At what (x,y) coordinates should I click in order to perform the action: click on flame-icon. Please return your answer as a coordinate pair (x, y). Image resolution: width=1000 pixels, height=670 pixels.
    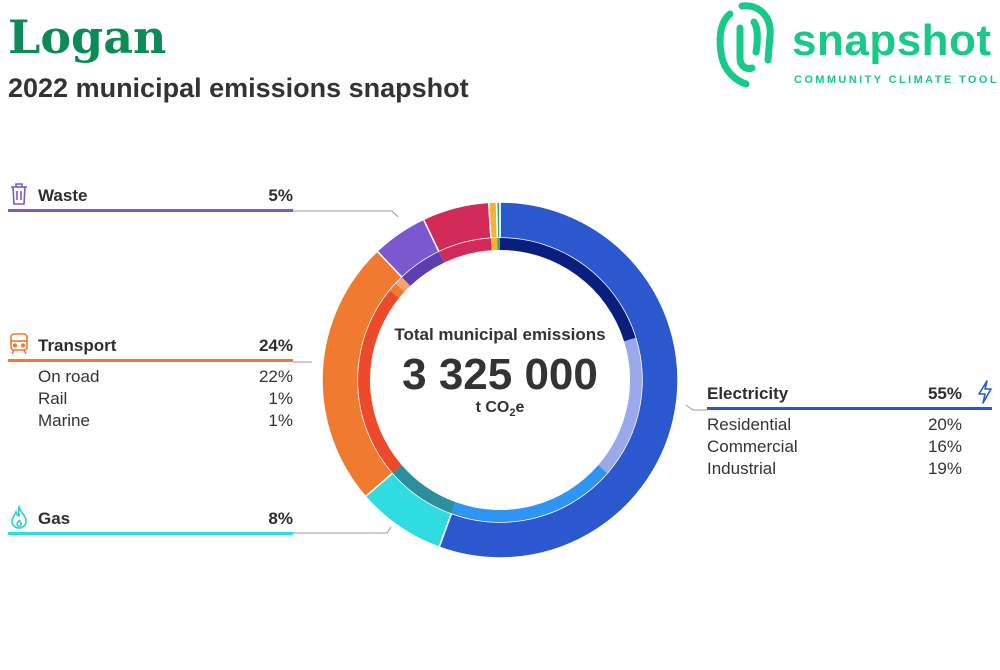
    Looking at the image, I should click on (19, 517).